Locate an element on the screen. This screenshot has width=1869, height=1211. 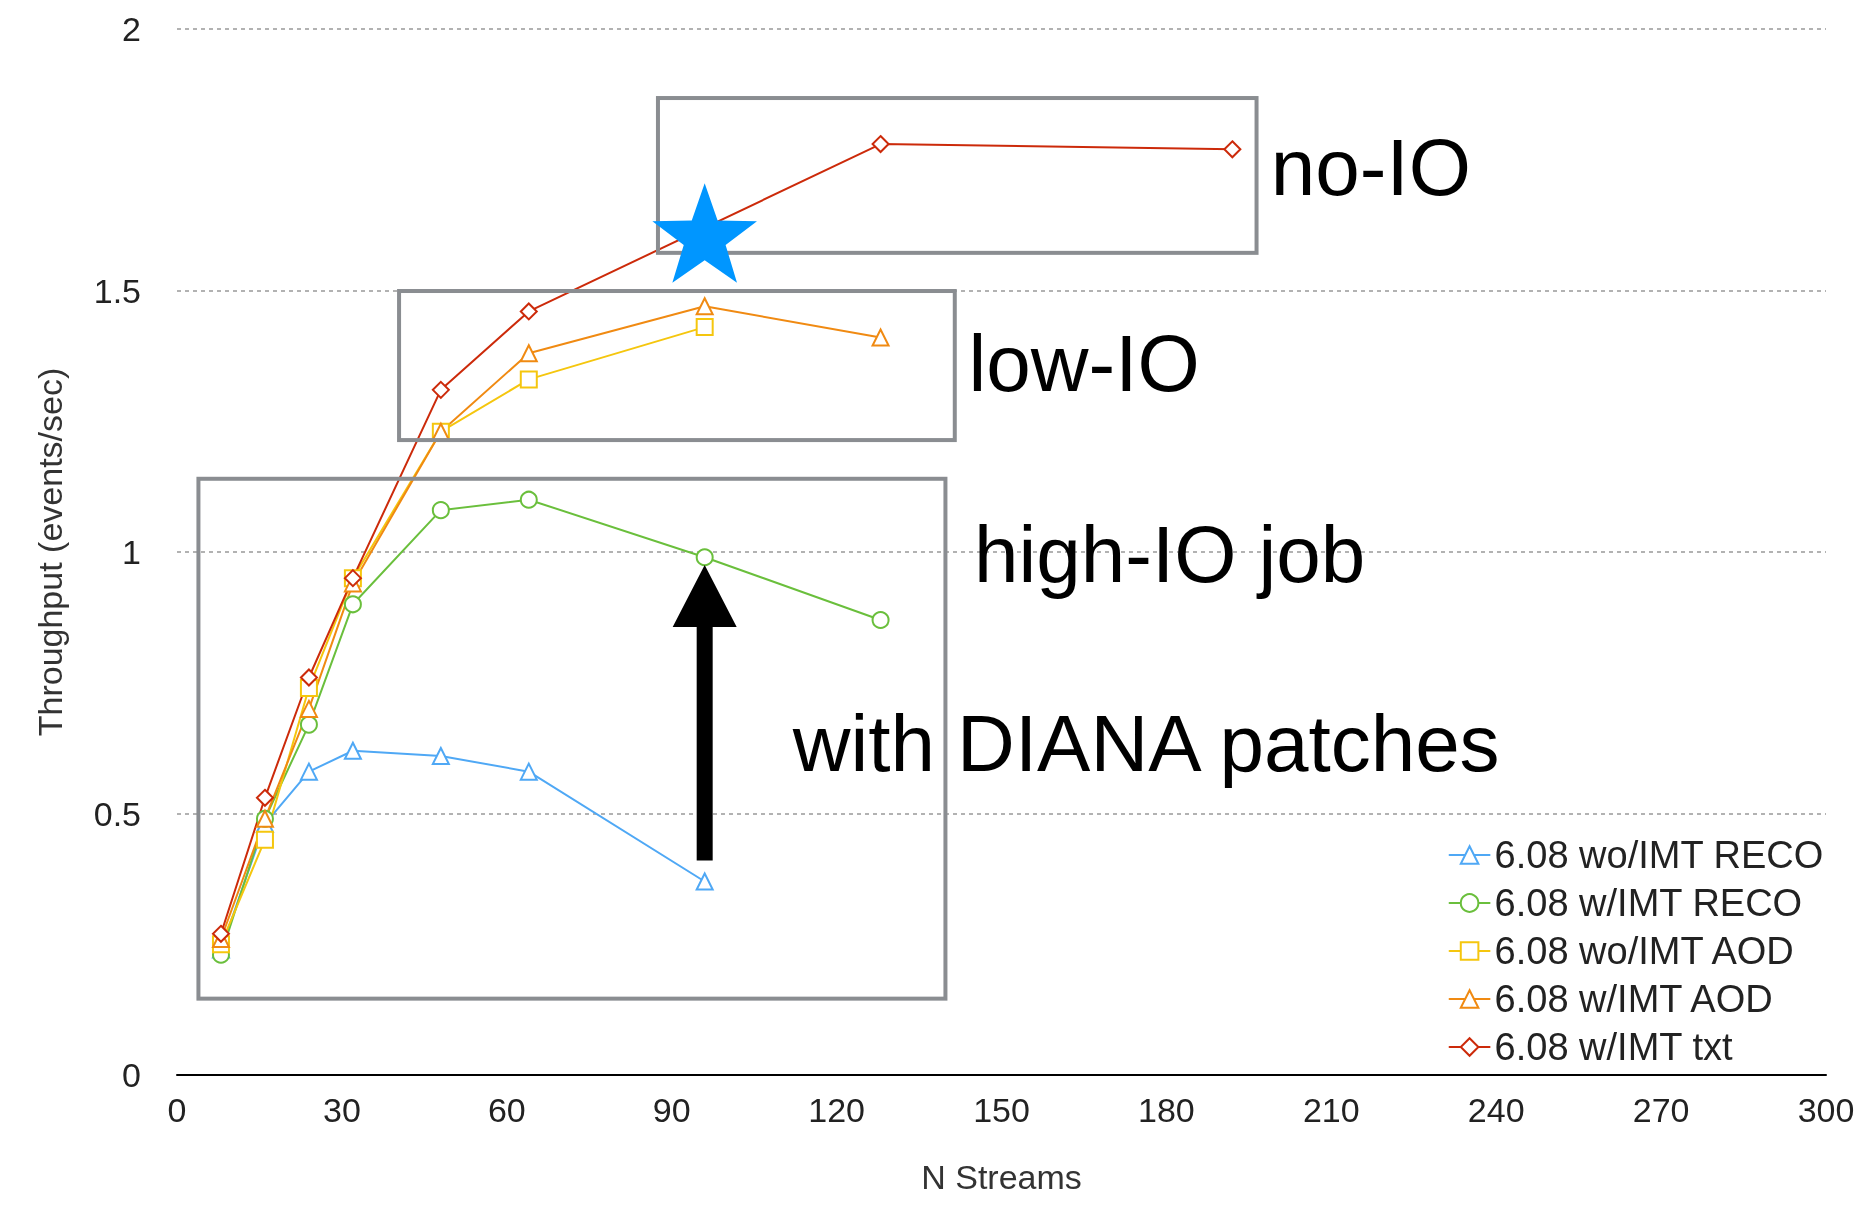
y-tick-label: 0.5 is located at coordinates (117, 813).